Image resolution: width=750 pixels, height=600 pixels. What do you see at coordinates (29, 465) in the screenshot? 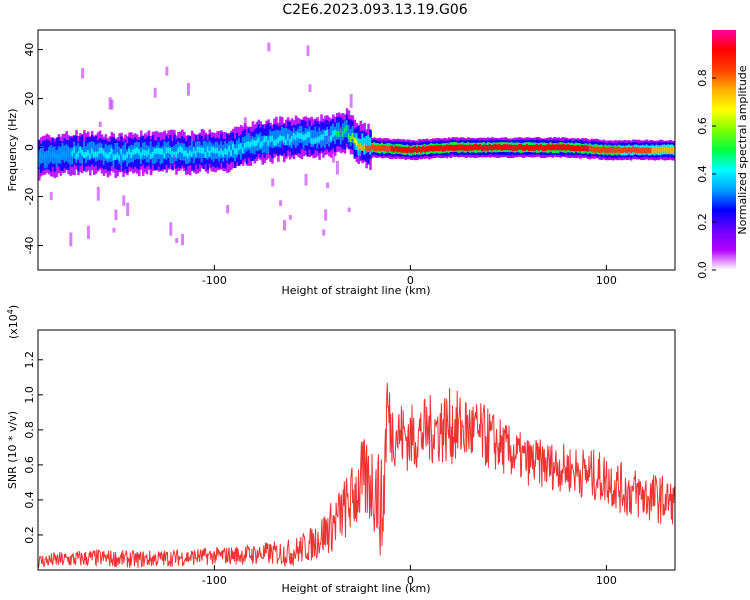
I see `snr-ytick-label: 0.6` at bounding box center [29, 465].